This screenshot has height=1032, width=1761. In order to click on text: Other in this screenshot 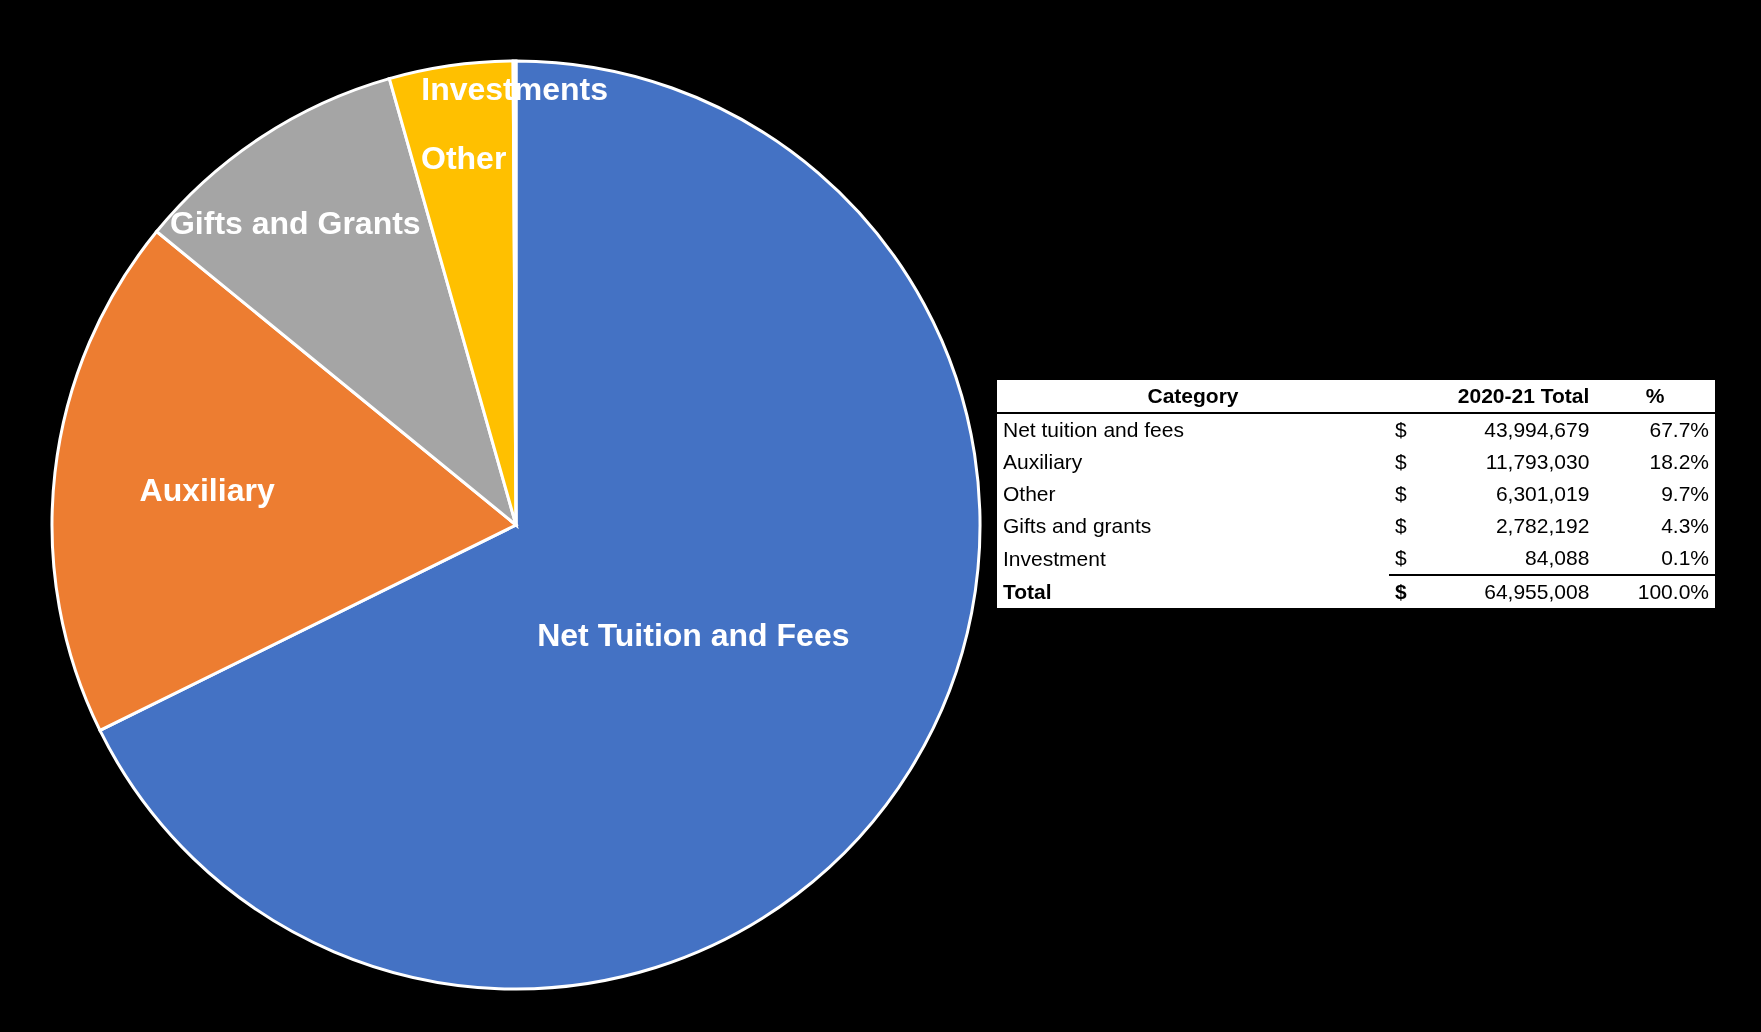, I will do `click(1029, 494)`.